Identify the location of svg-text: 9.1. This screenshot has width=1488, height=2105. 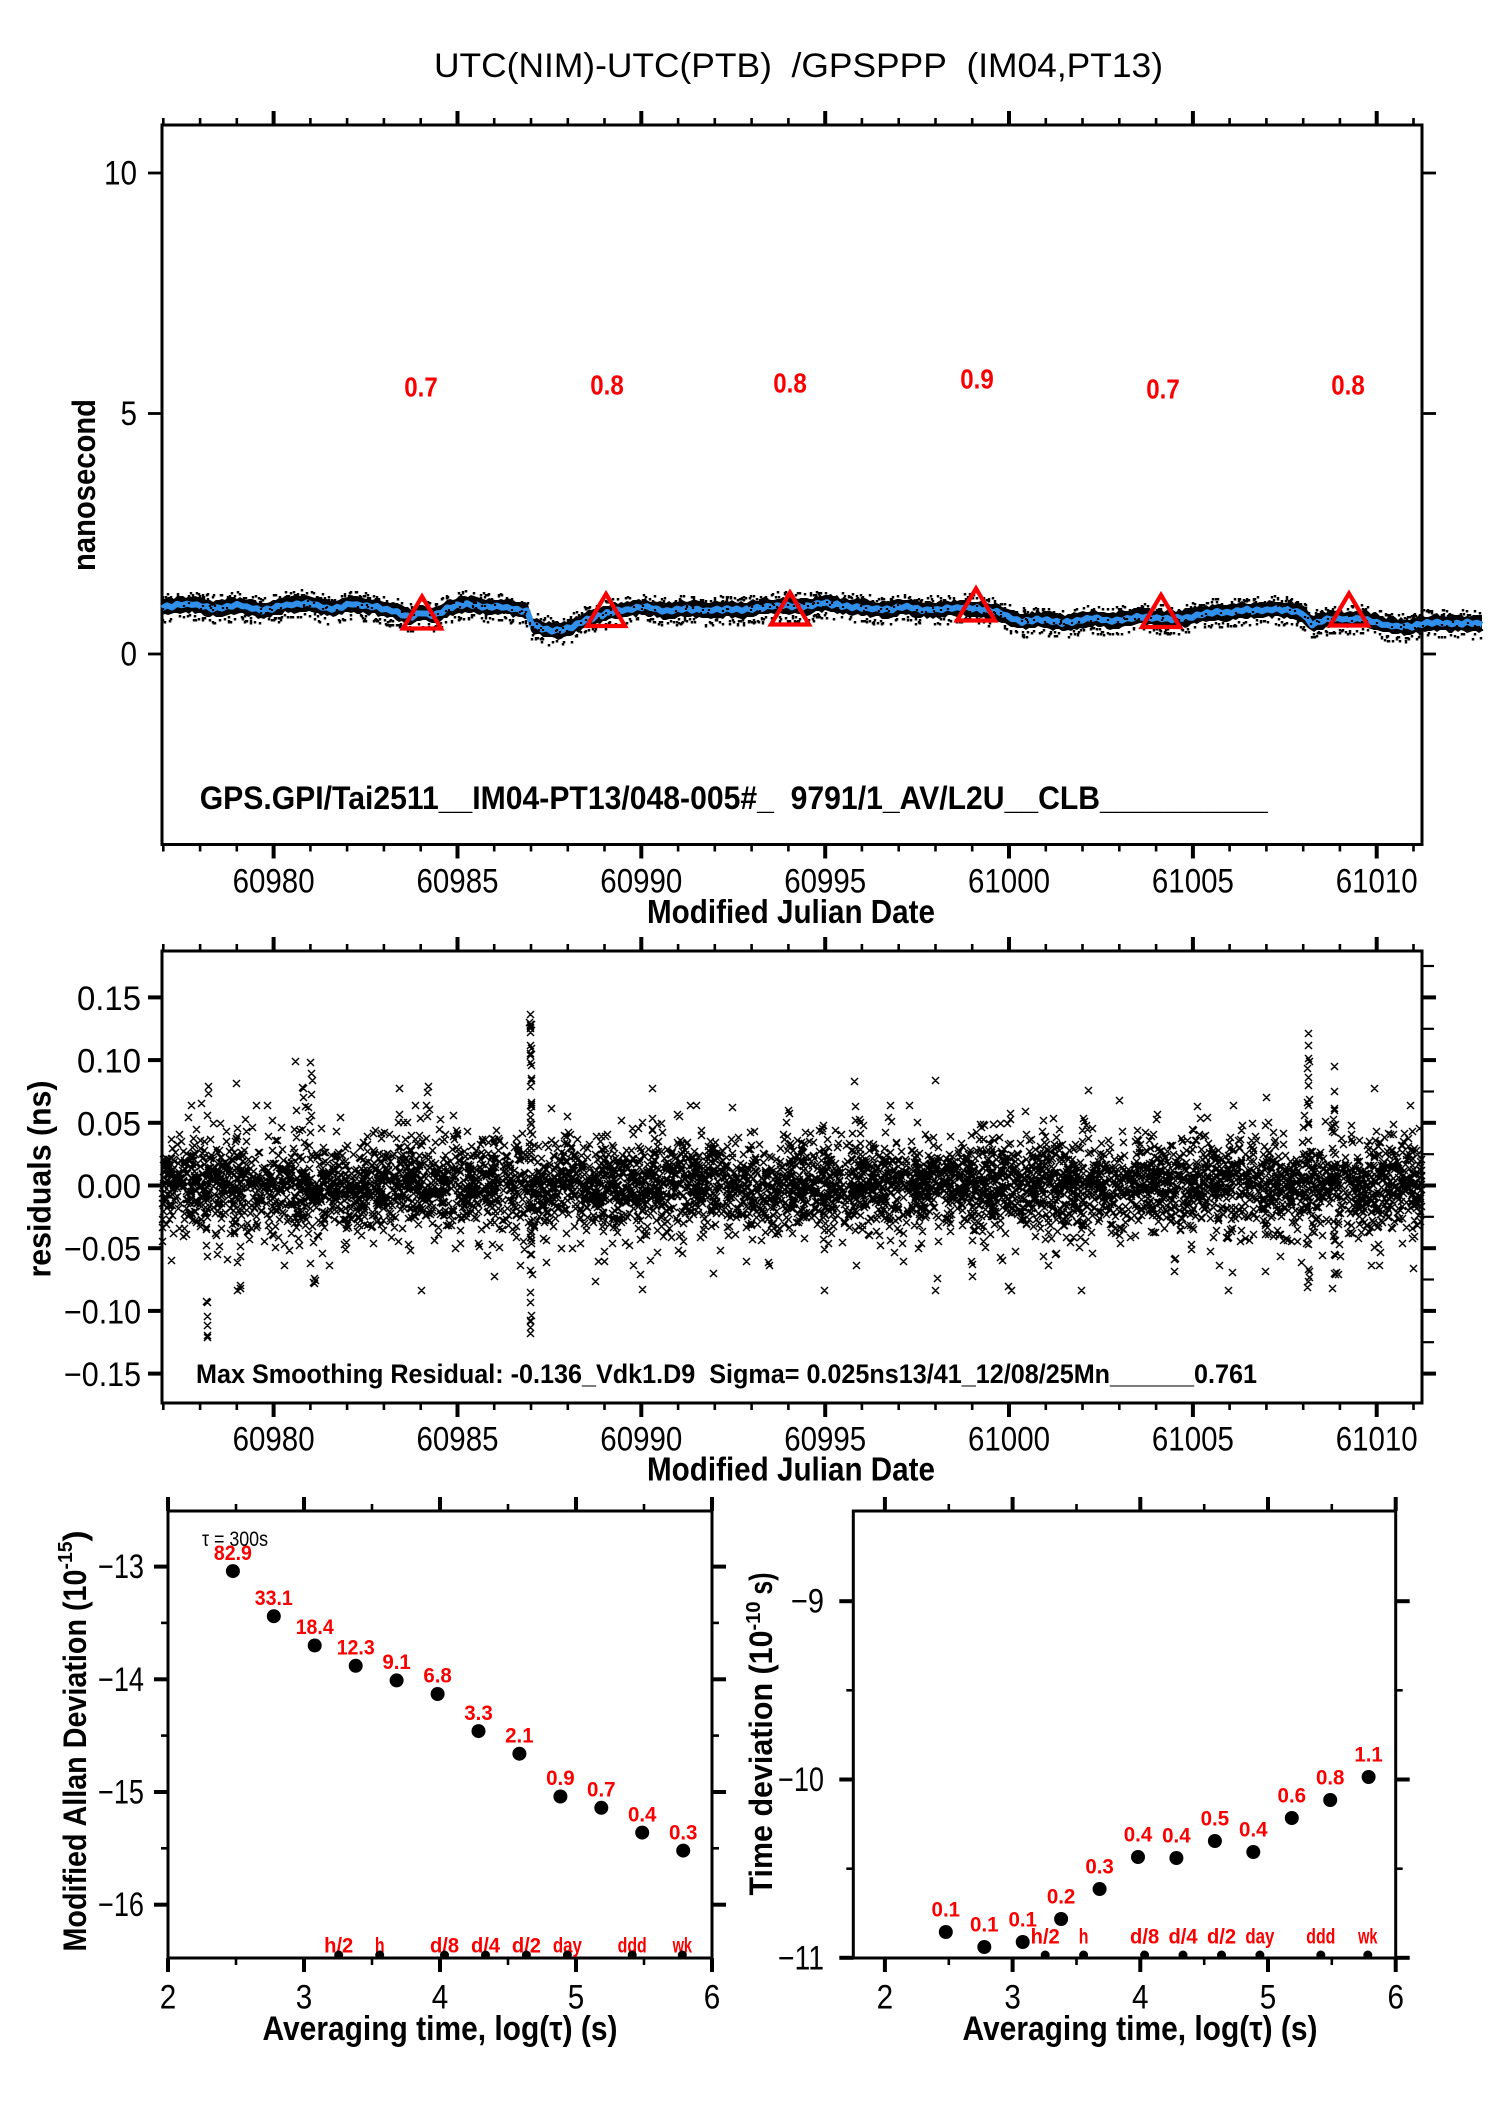
(396, 1662).